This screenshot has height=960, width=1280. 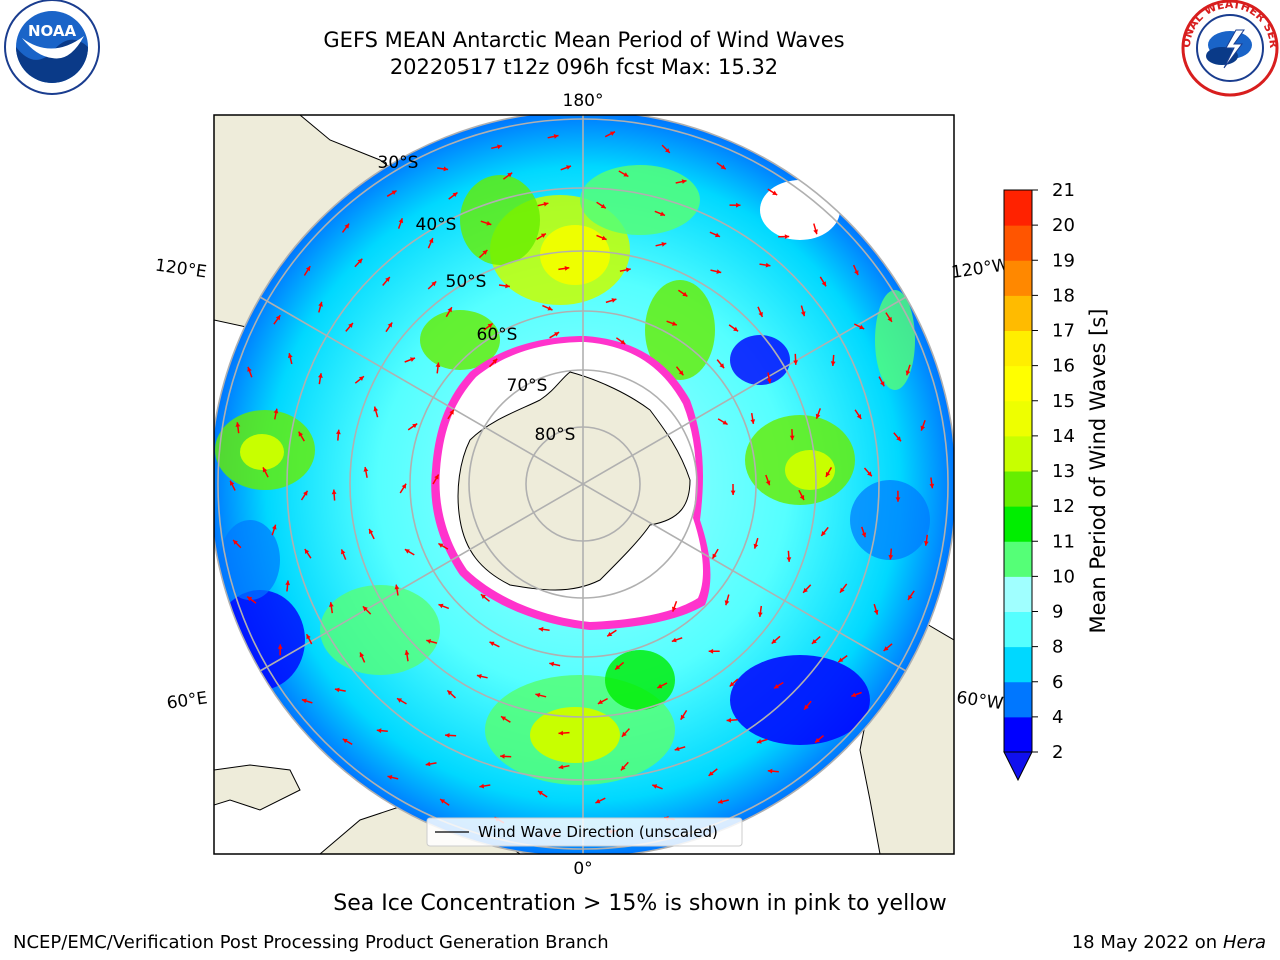 What do you see at coordinates (1063, 260) in the screenshot?
I see `colorbar-tick-label: 19` at bounding box center [1063, 260].